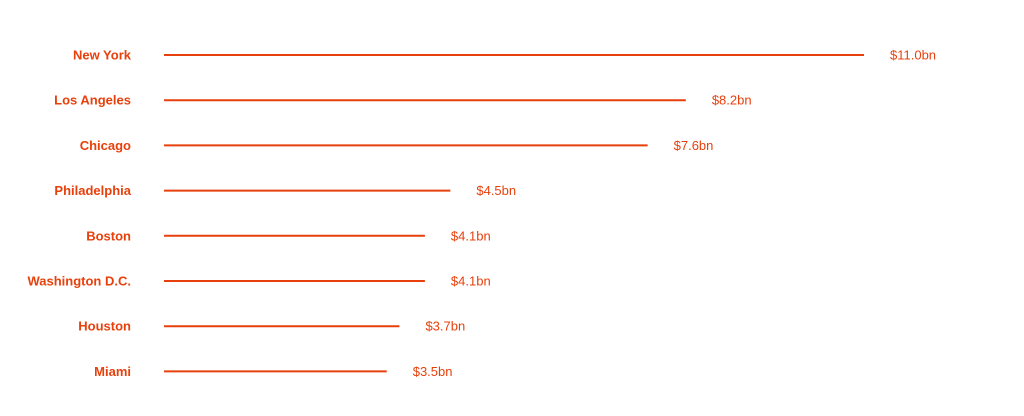 This screenshot has height=416, width=1024. I want to click on category-label: Boston, so click(108, 235).